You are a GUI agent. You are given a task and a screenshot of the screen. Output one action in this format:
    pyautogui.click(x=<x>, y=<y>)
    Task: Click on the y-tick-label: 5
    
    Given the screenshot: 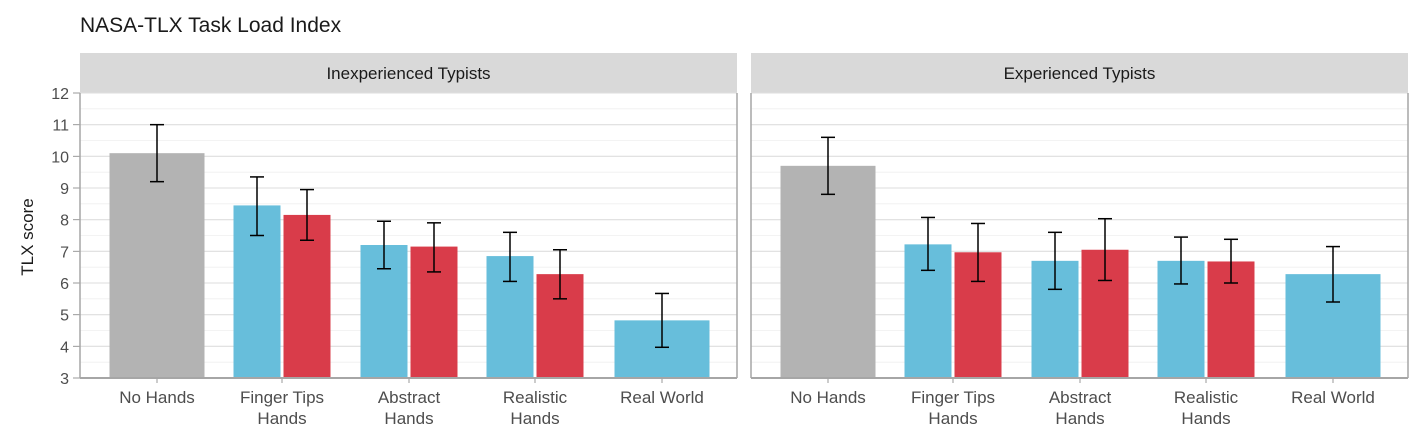 What is the action you would take?
    pyautogui.click(x=64, y=316)
    